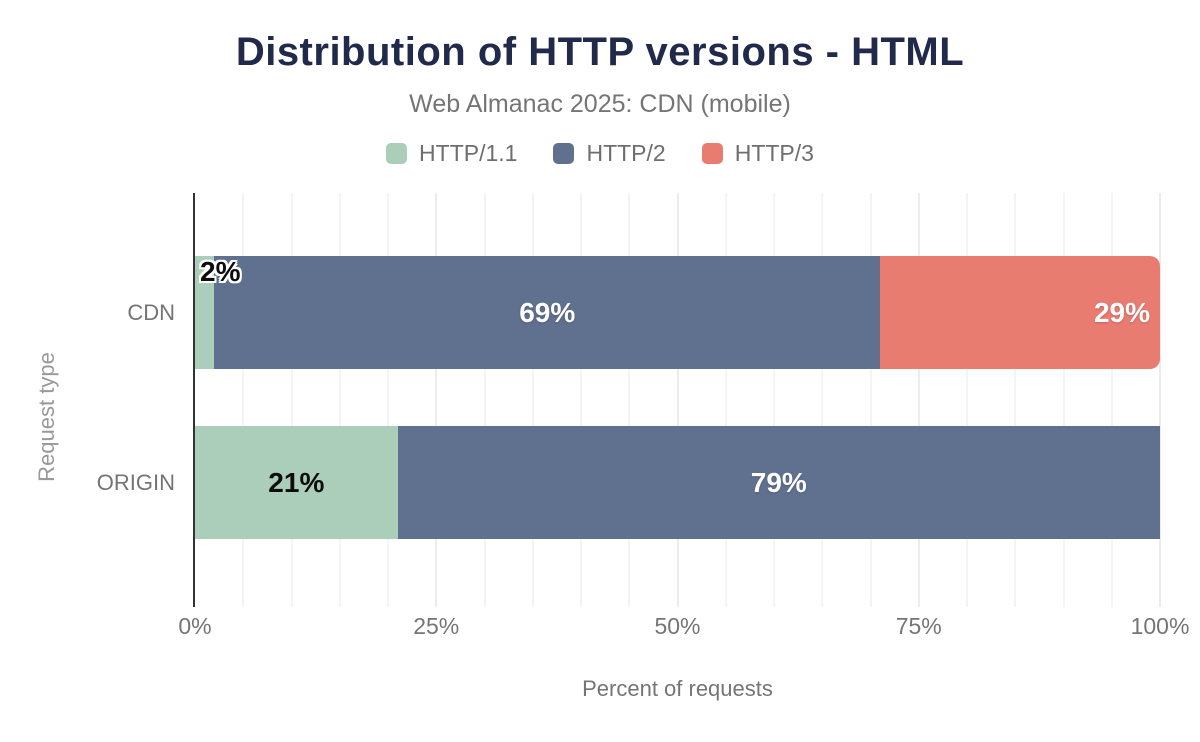 Image resolution: width=1200 pixels, height=742 pixels. Describe the element at coordinates (194, 400) in the screenshot. I see `y-axis-line` at that location.